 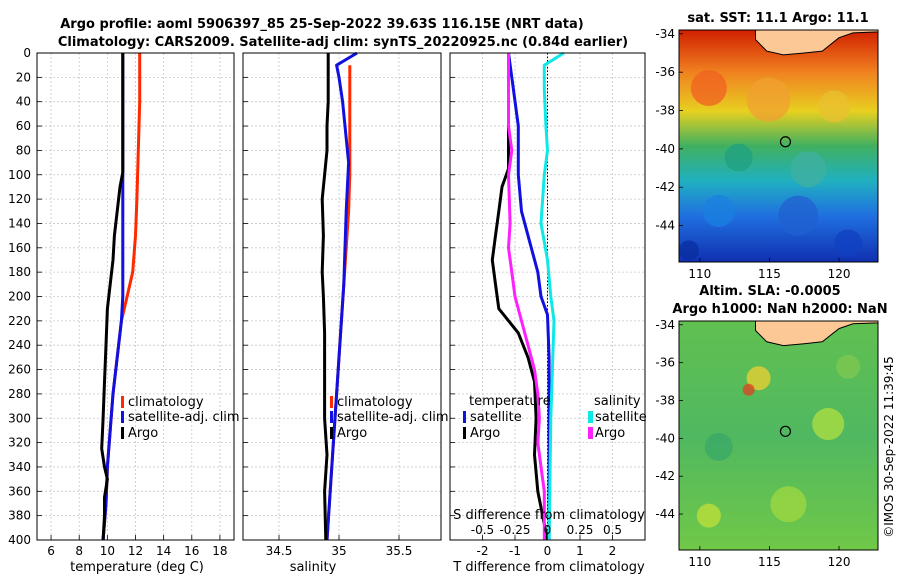 I want to click on series-line-argo, so click(x=112, y=297).